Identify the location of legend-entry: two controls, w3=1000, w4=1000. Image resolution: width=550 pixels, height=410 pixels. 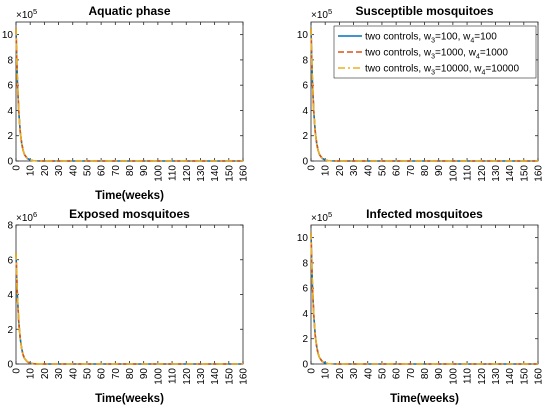
(436, 54).